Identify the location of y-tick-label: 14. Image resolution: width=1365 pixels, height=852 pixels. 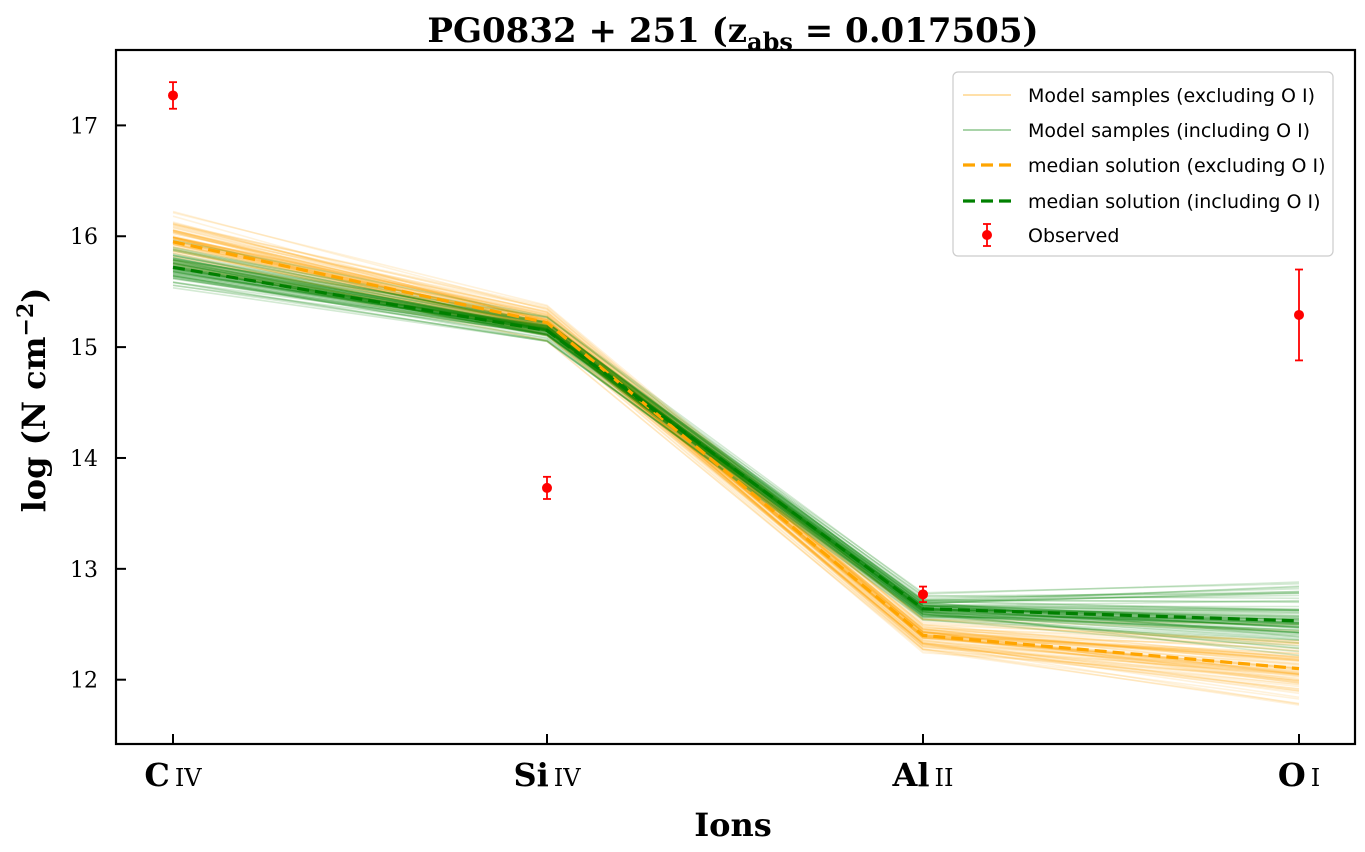
(84, 459).